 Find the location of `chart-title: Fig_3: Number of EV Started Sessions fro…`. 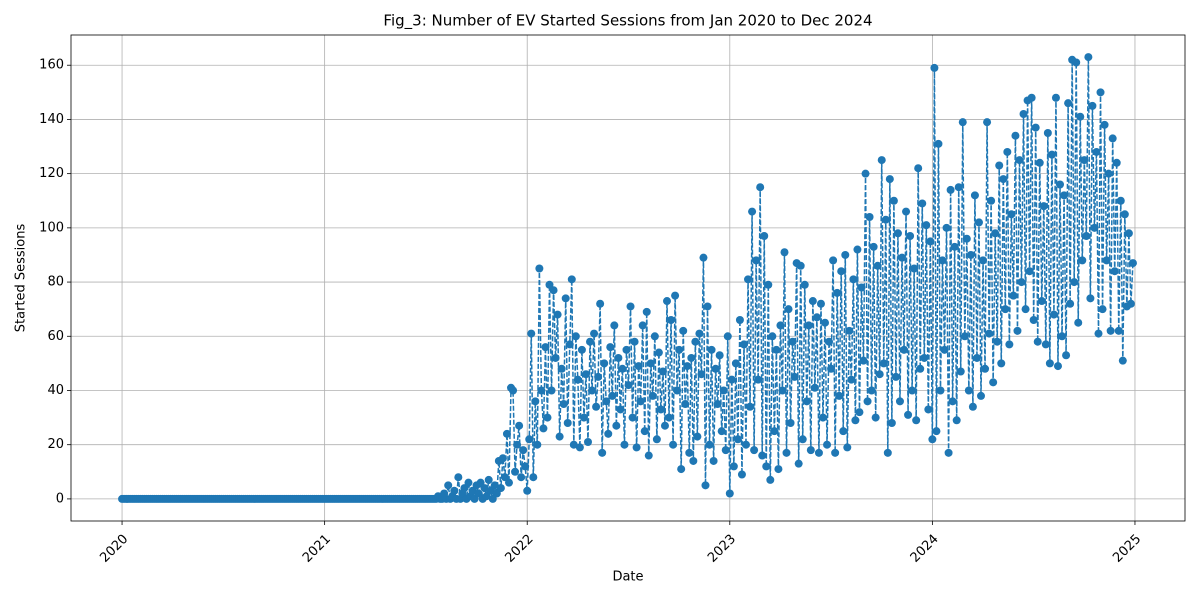

chart-title: Fig_3: Number of EV Started Sessions fro… is located at coordinates (627, 21).